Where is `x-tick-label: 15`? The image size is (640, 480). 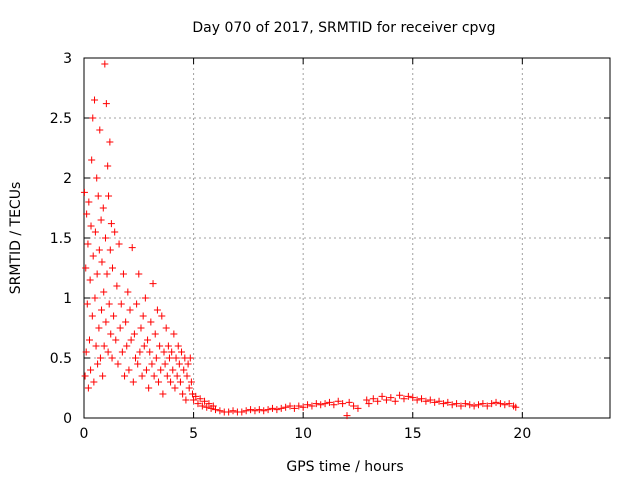 x-tick-label: 15 is located at coordinates (413, 434).